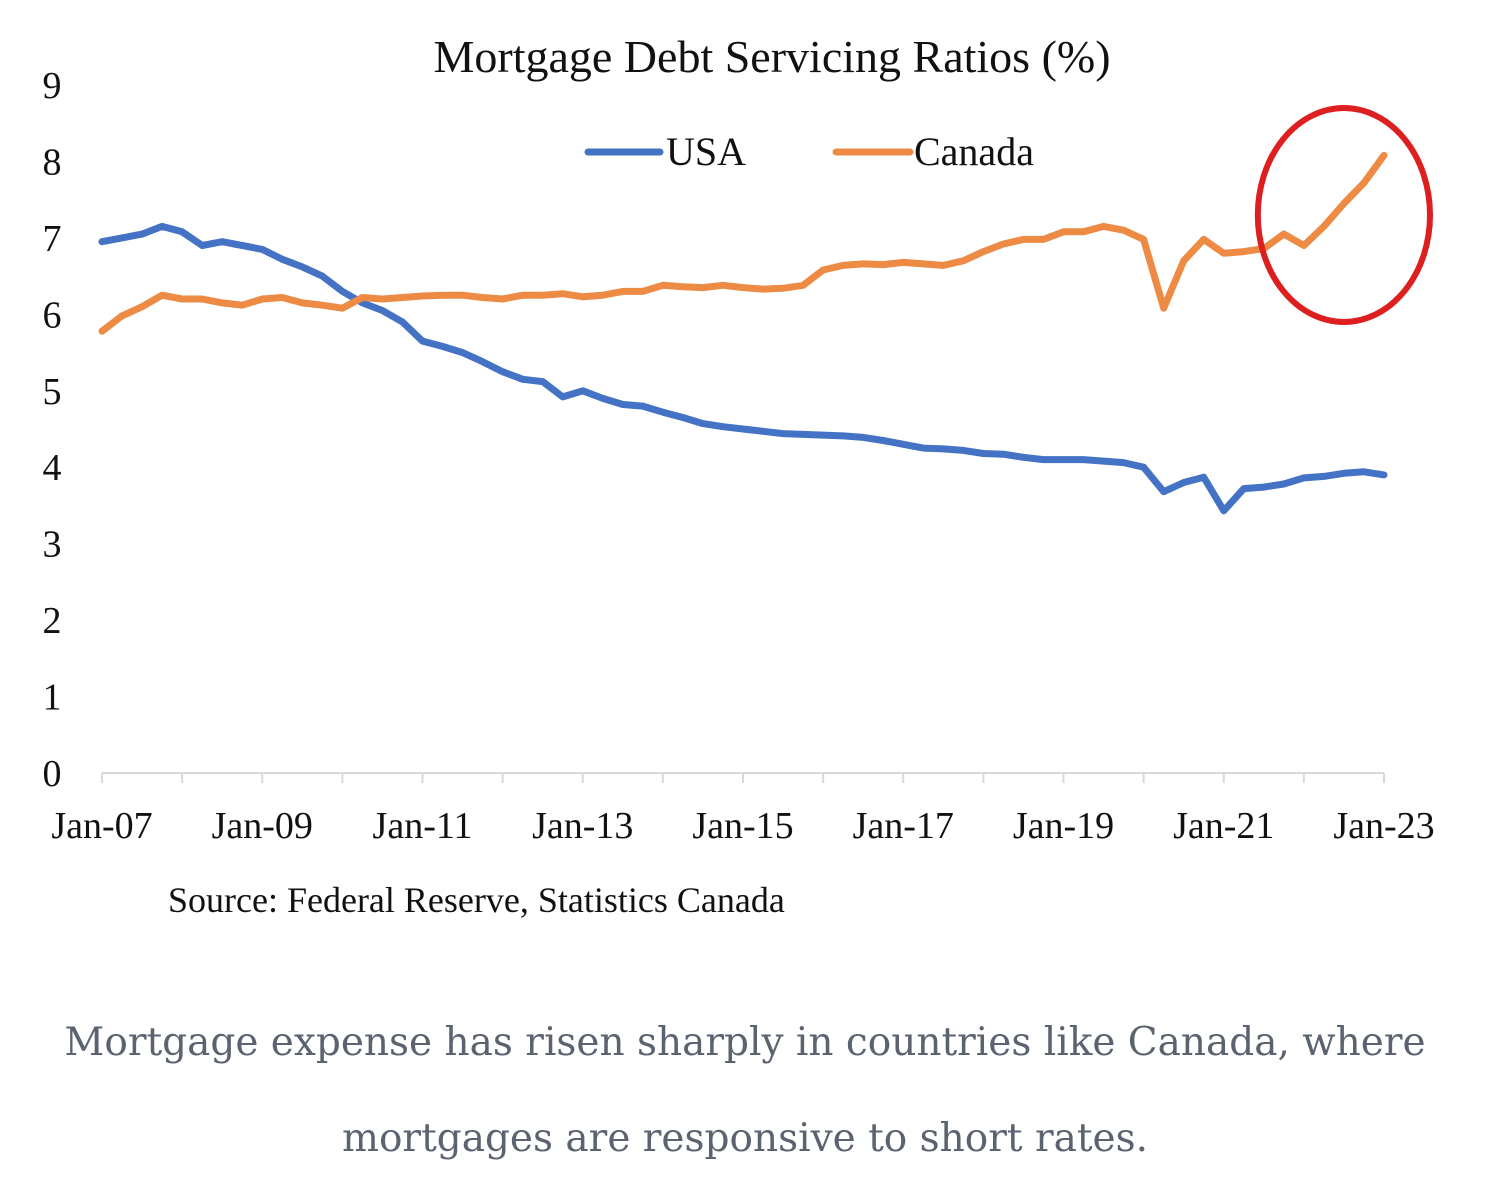 This screenshot has width=1490, height=1187. Describe the element at coordinates (52, 315) in the screenshot. I see `y-tick-label: 6` at that location.